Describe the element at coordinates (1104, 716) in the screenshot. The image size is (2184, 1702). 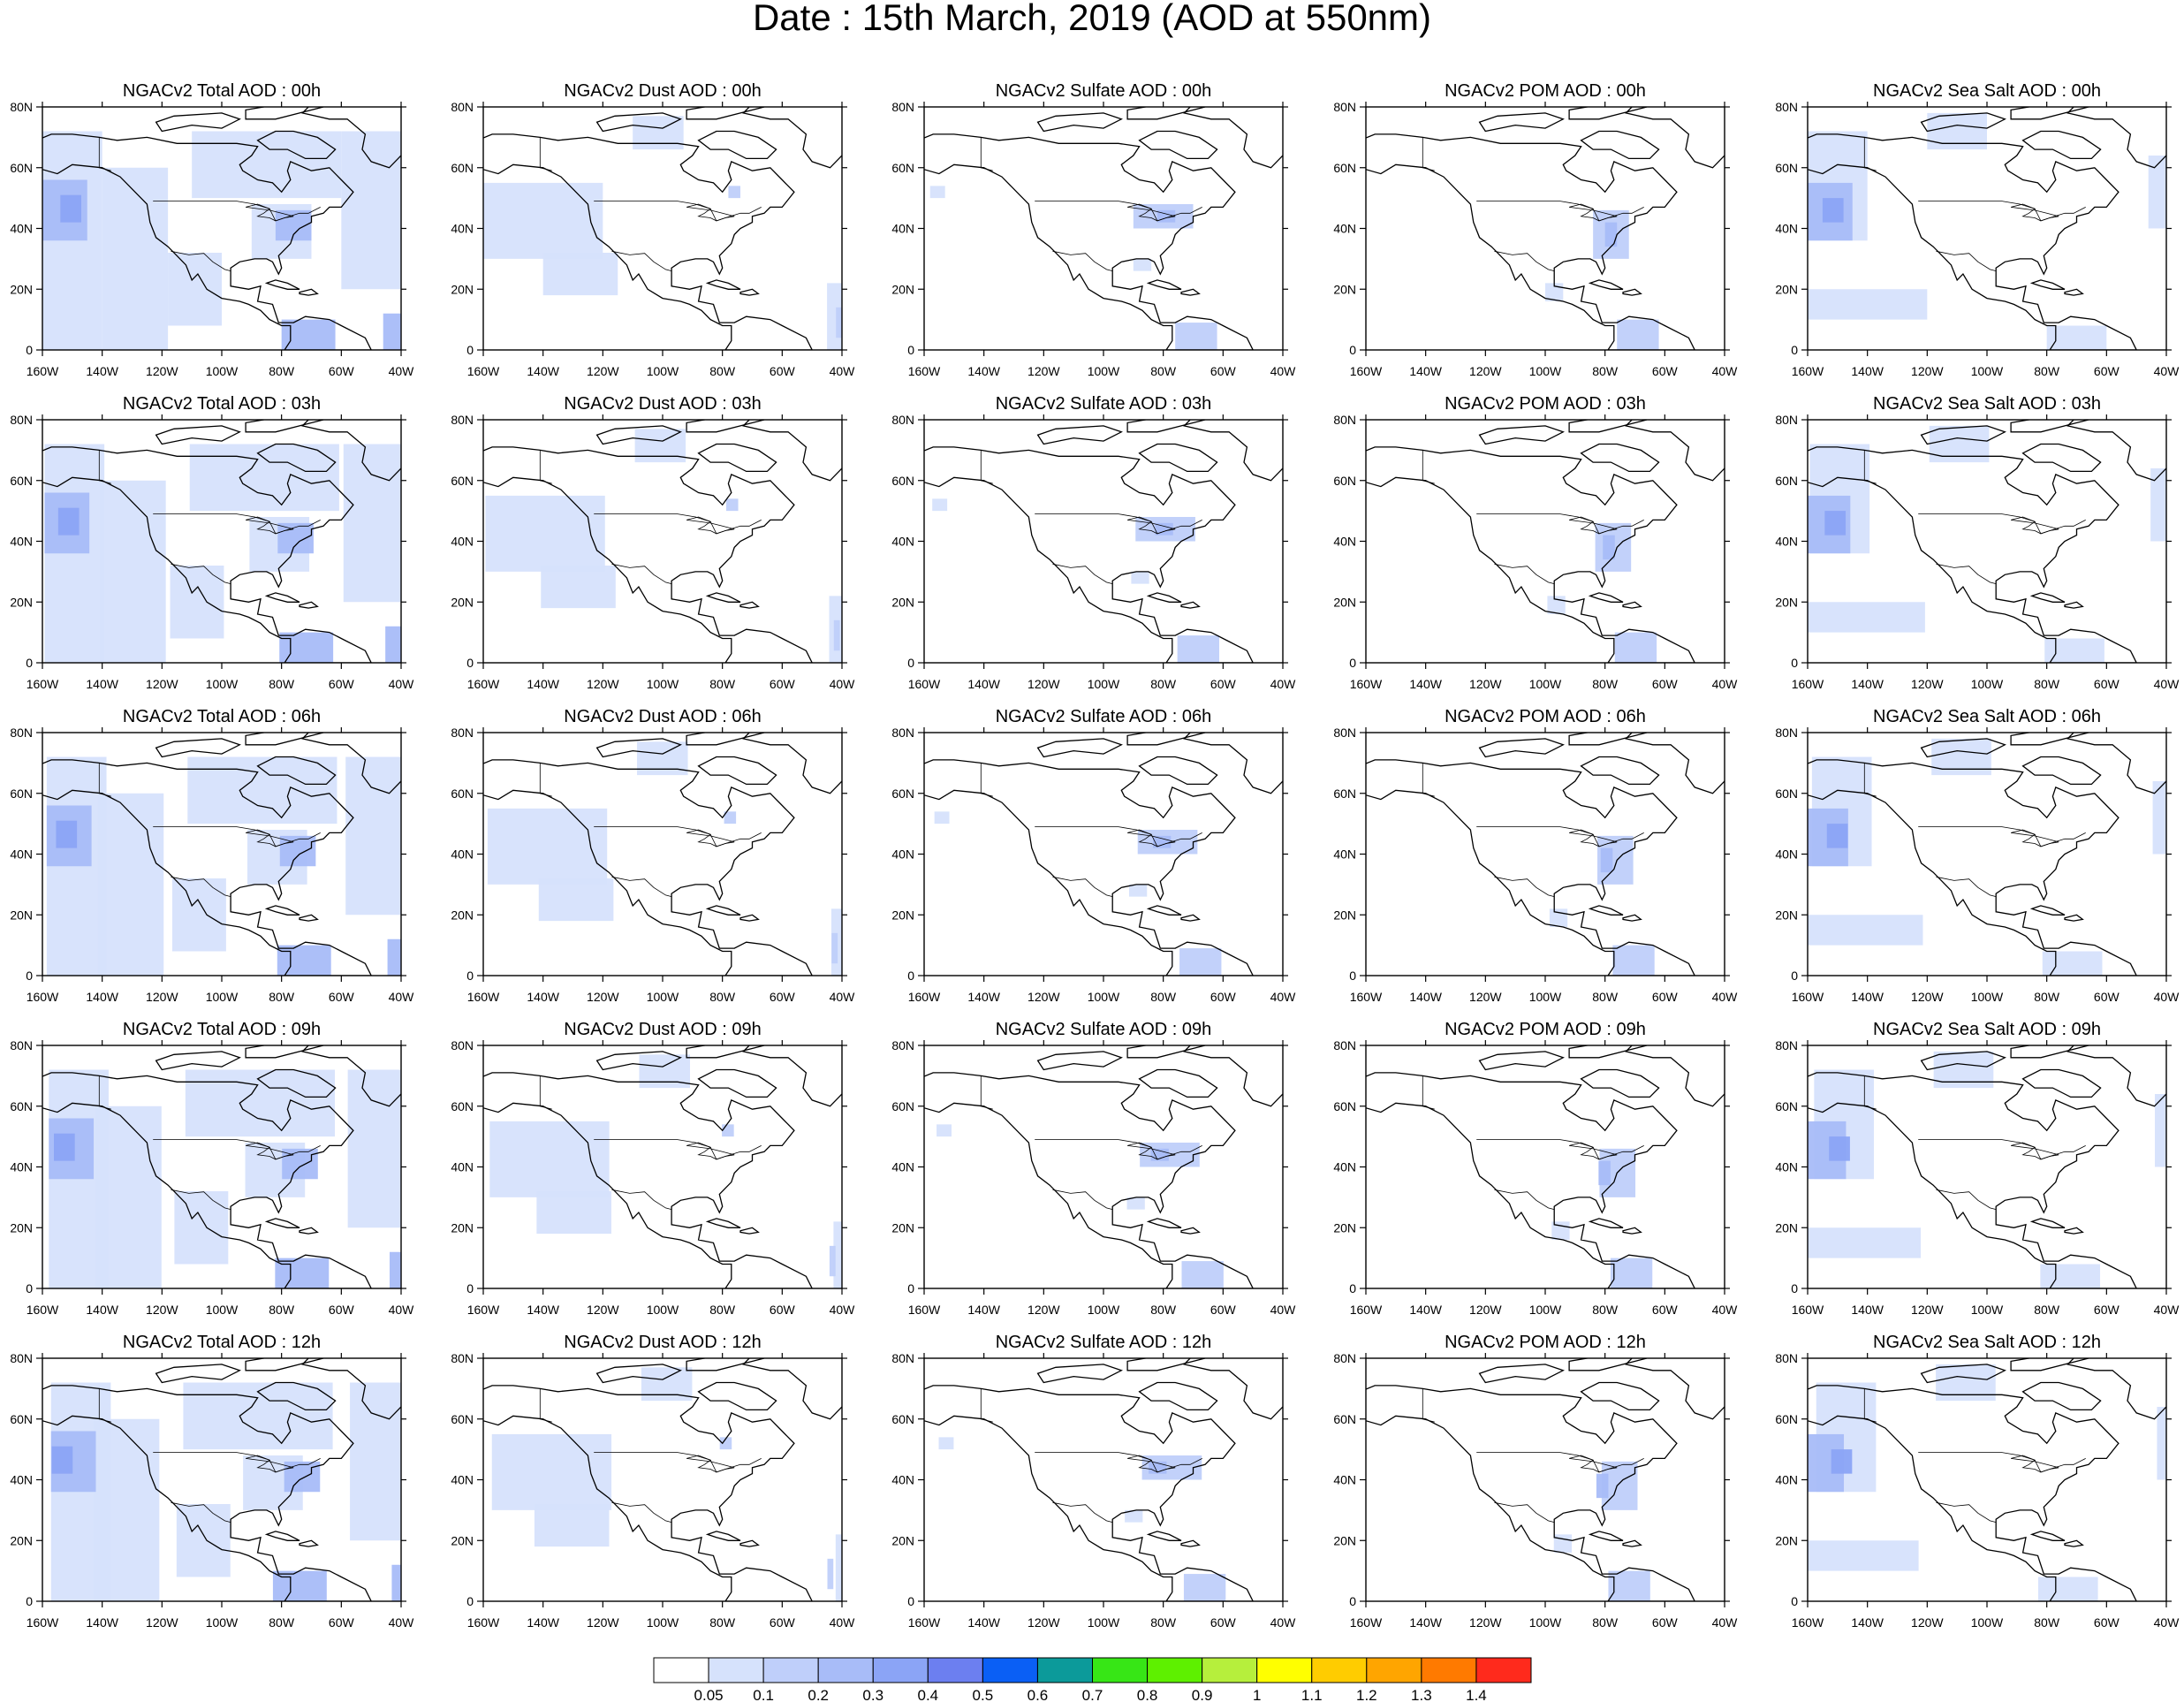
I see `panel-title: NGACv2 Sulfate AOD : 06h` at that location.